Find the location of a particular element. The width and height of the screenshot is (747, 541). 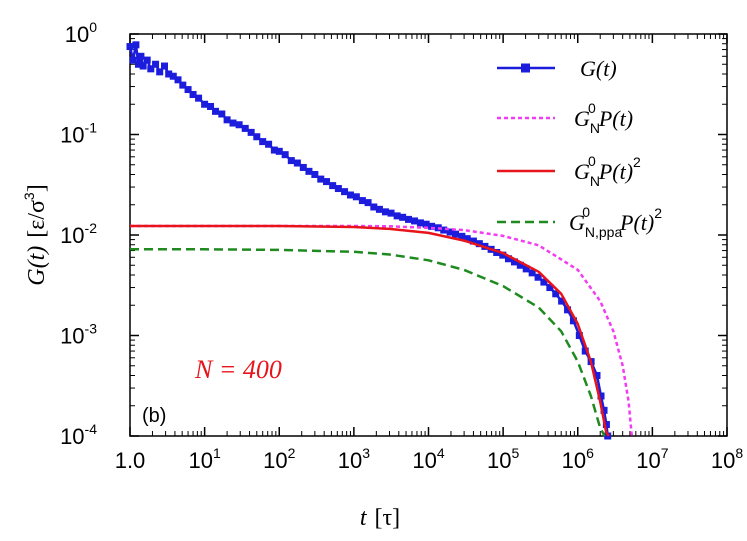

legend-entry-gn-p: GN0 P(t) is located at coordinates (565, 118).